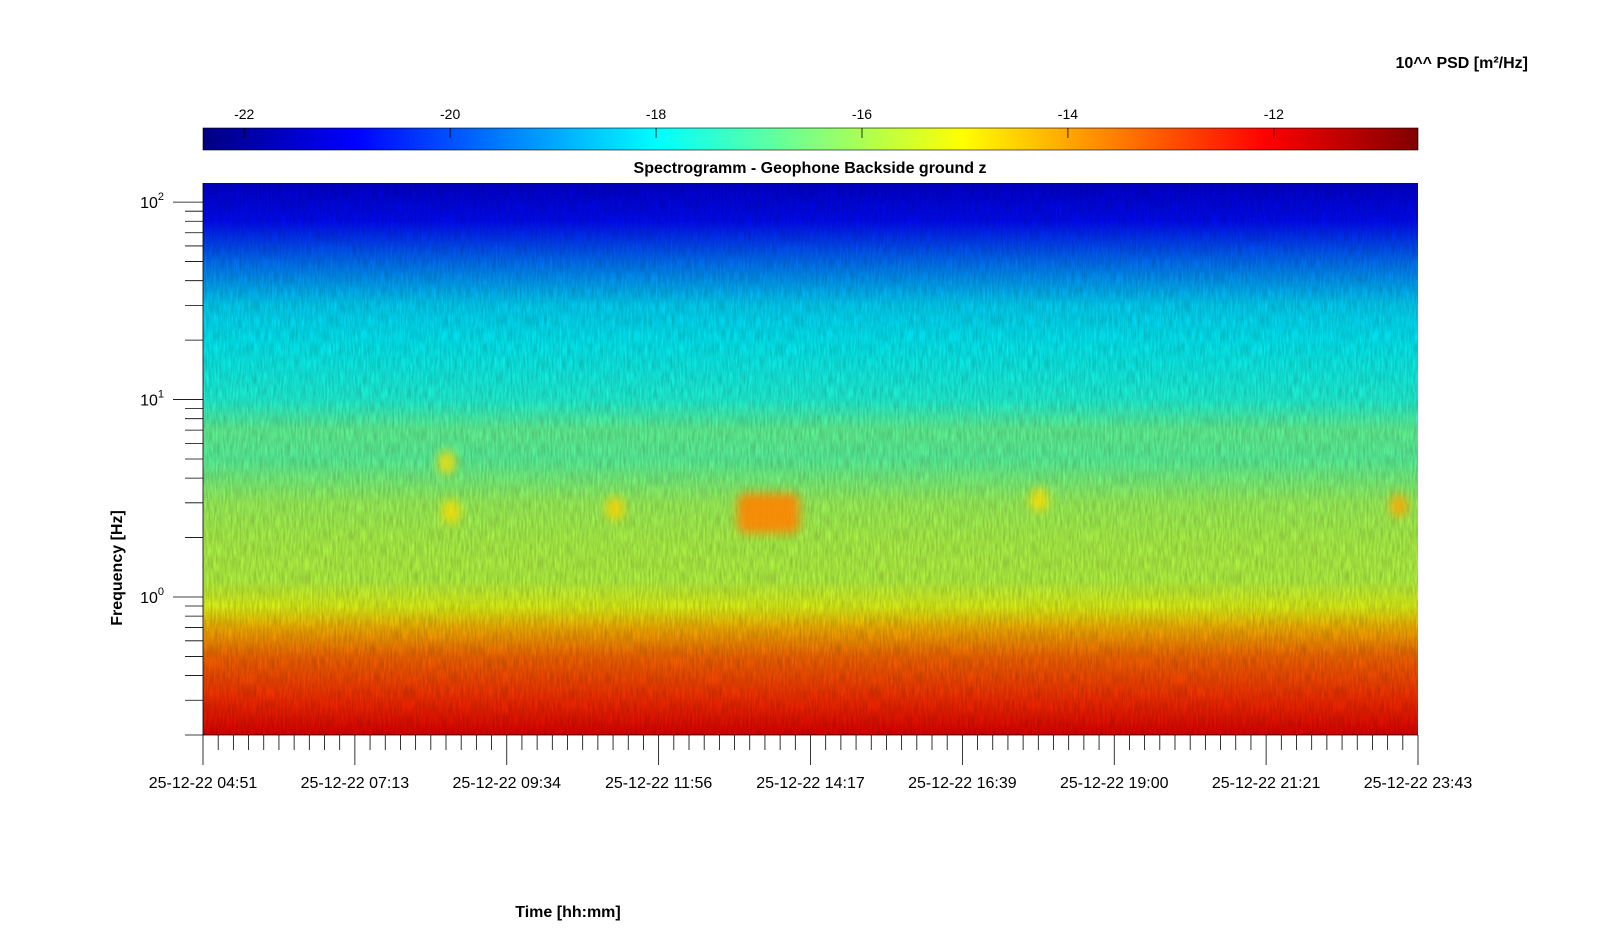  I want to click on x-tick-label: 25-12-22 16:39, so click(962, 783).